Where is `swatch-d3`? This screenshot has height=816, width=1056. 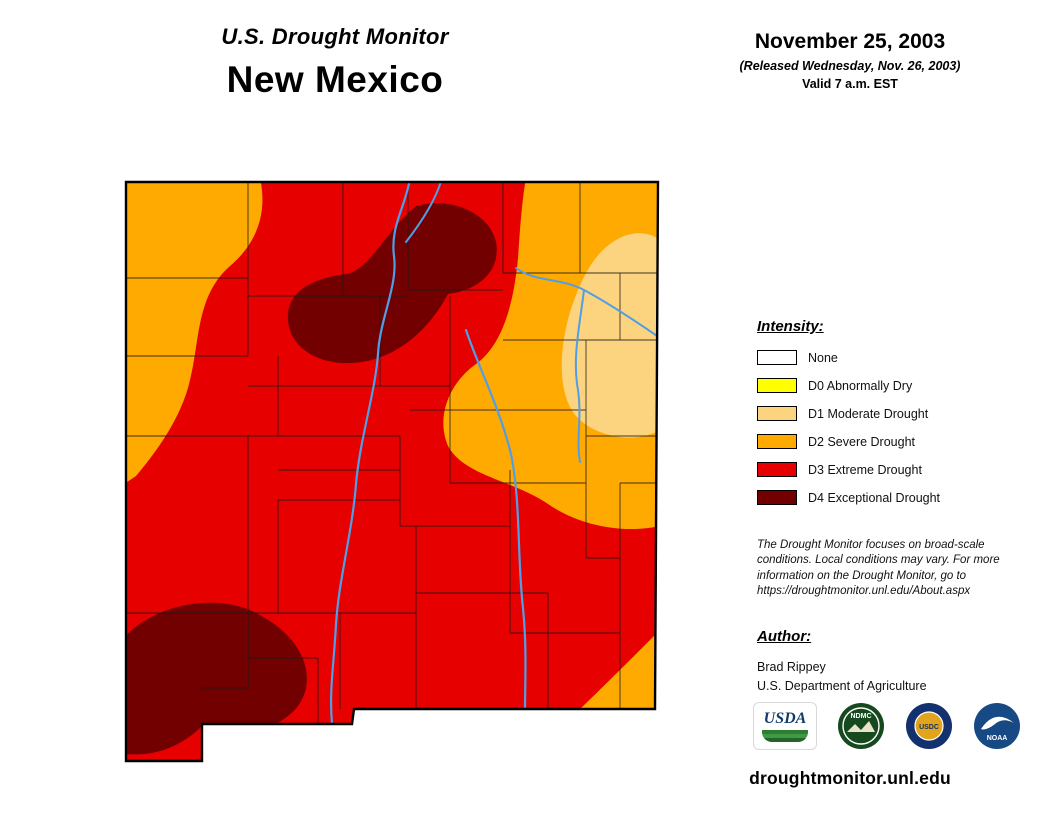 swatch-d3 is located at coordinates (777, 469).